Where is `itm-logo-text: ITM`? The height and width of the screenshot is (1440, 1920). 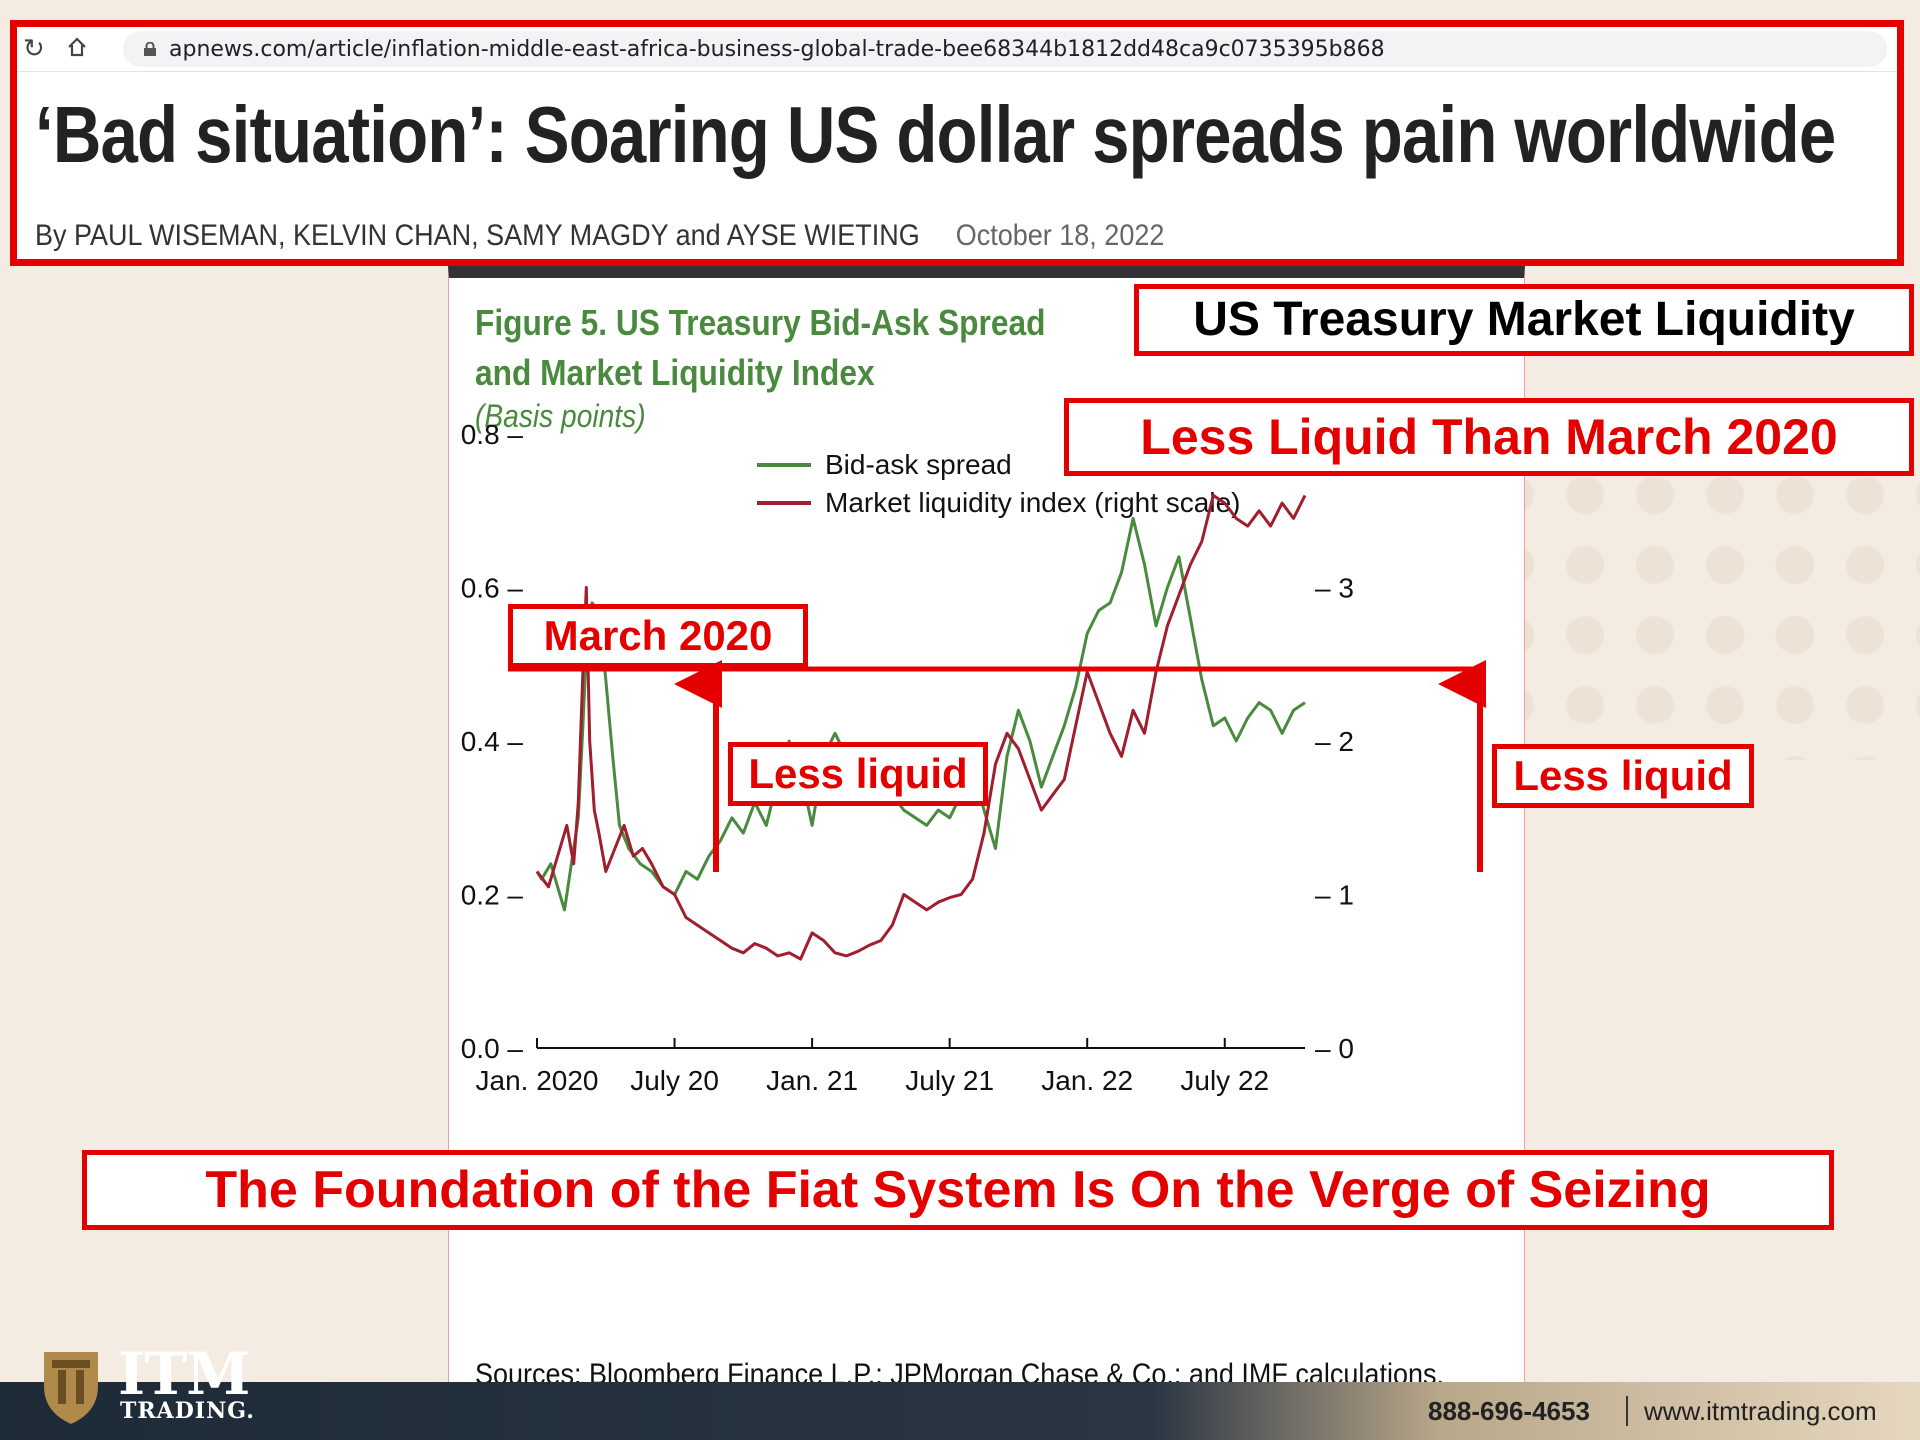 itm-logo-text: ITM is located at coordinates (184, 1374).